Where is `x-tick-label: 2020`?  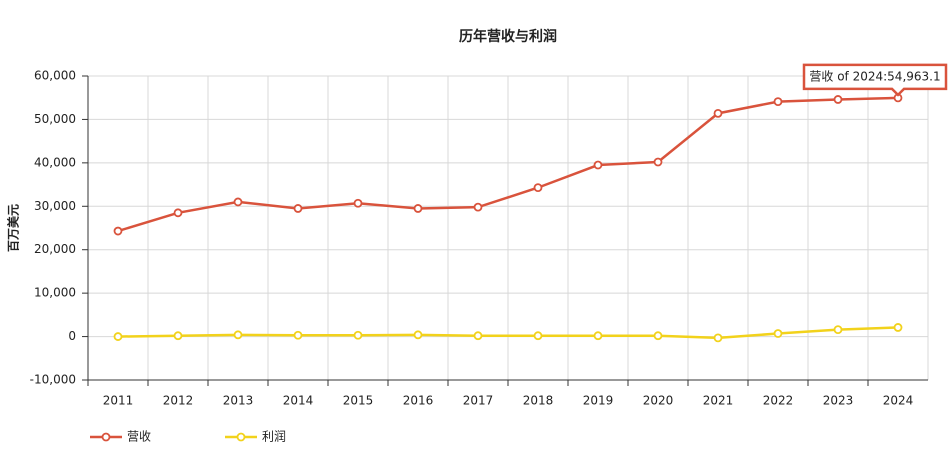 x-tick-label: 2020 is located at coordinates (658, 401).